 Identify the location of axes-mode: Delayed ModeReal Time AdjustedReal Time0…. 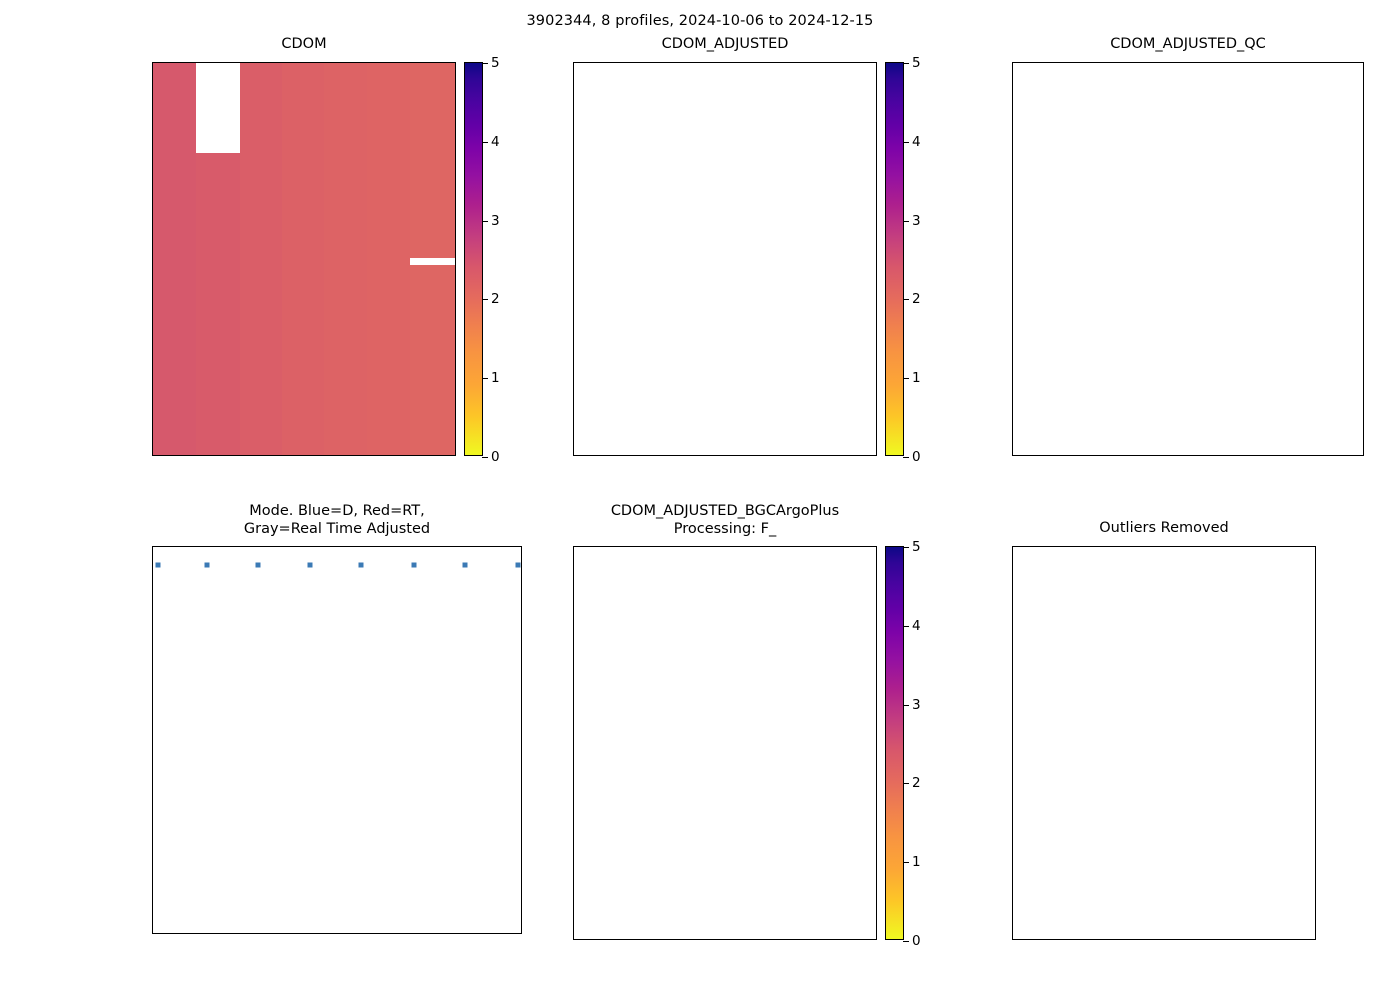
(337, 740).